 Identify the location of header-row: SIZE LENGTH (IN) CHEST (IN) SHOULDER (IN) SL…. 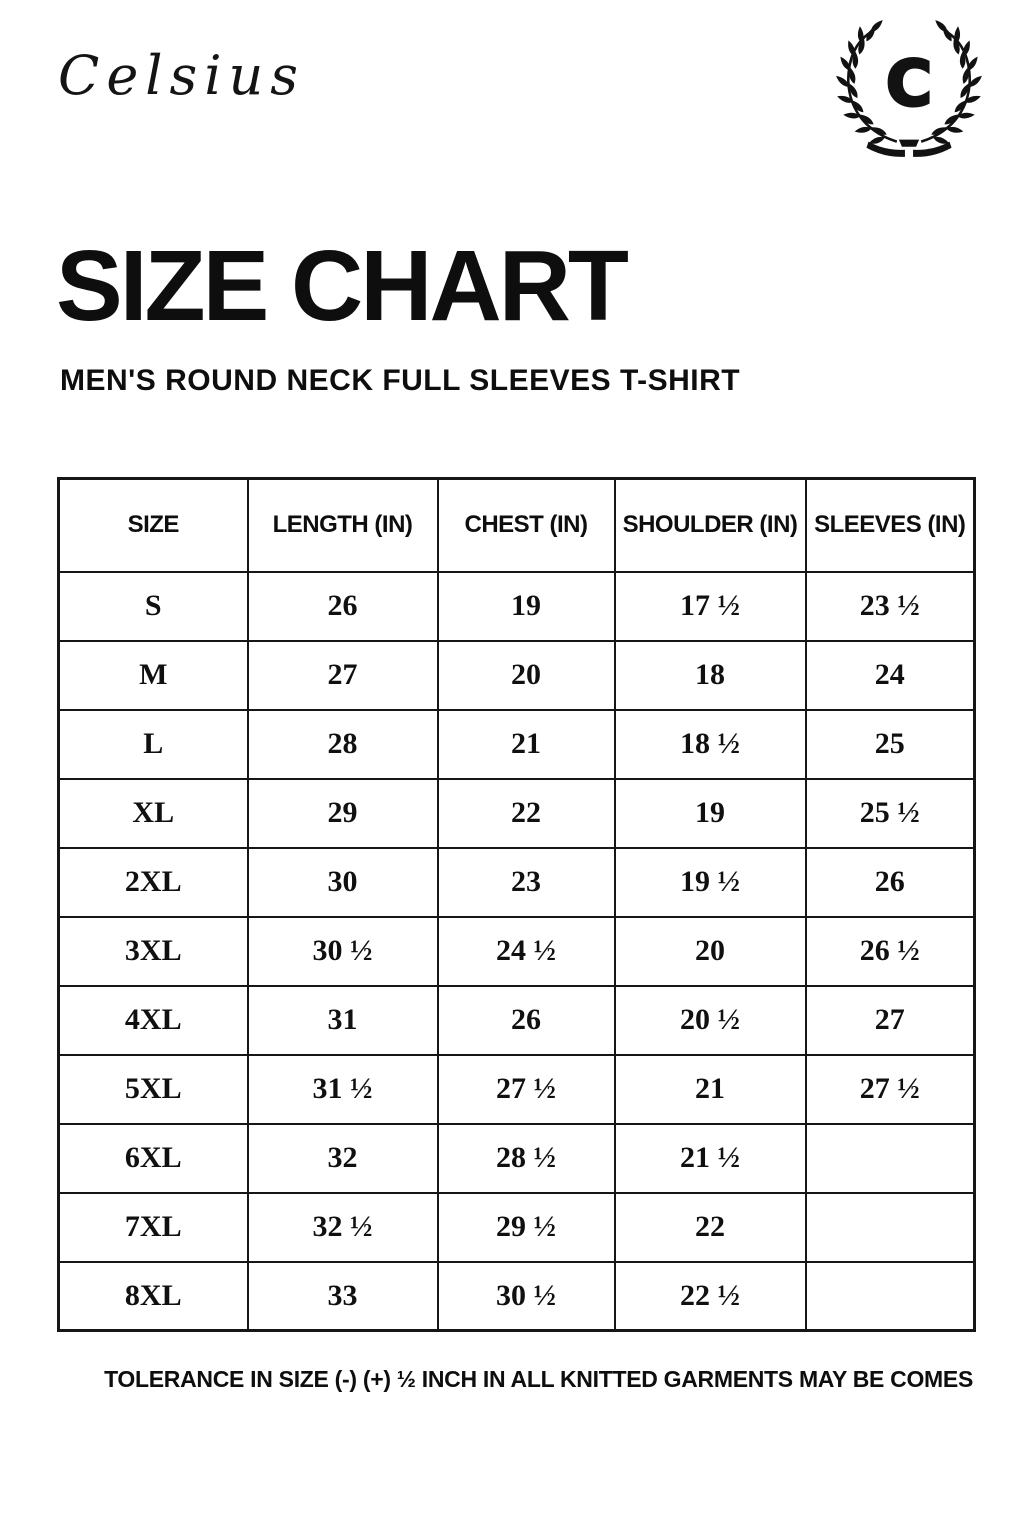
(516, 525).